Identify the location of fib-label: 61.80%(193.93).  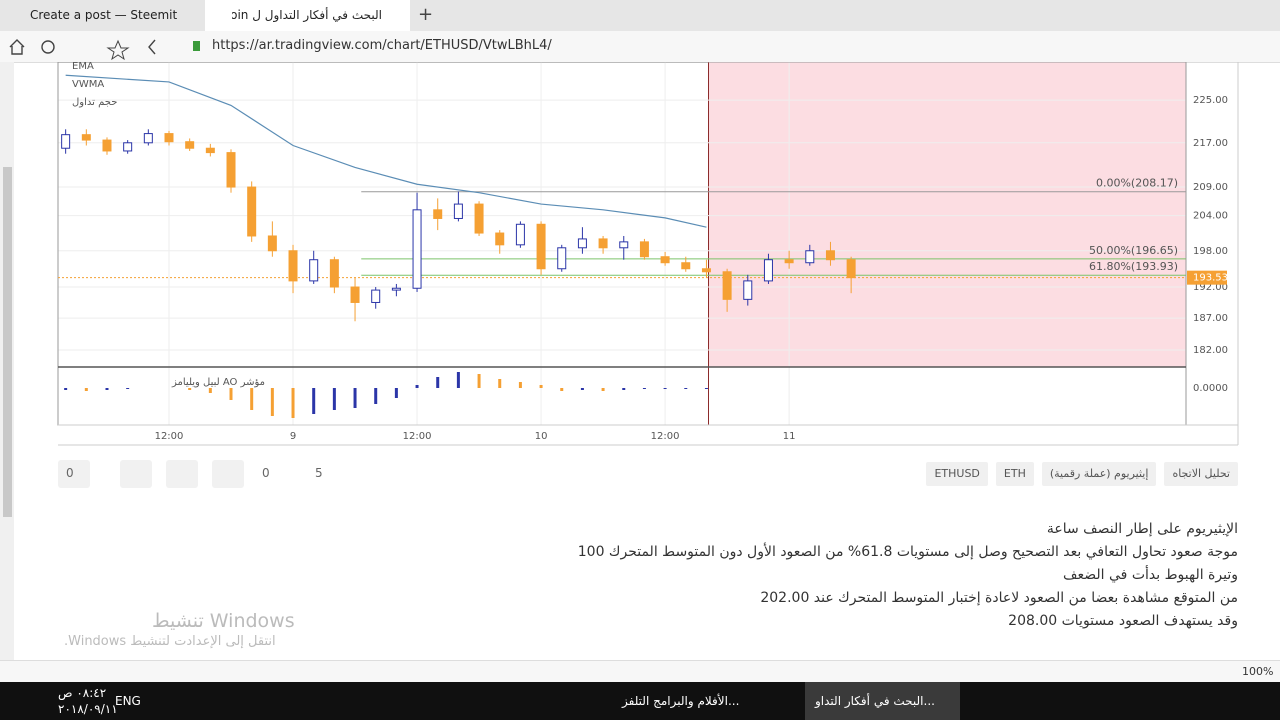
(1133, 266).